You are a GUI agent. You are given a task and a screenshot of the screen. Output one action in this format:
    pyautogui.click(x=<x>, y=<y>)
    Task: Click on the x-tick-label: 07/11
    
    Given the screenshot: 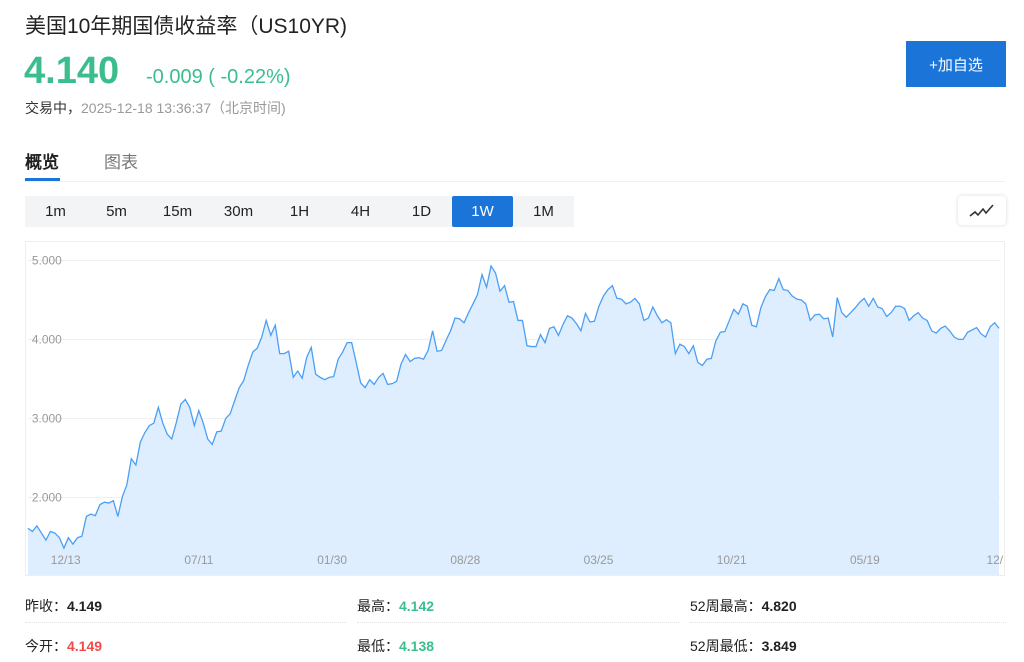 What is the action you would take?
    pyautogui.click(x=198, y=560)
    